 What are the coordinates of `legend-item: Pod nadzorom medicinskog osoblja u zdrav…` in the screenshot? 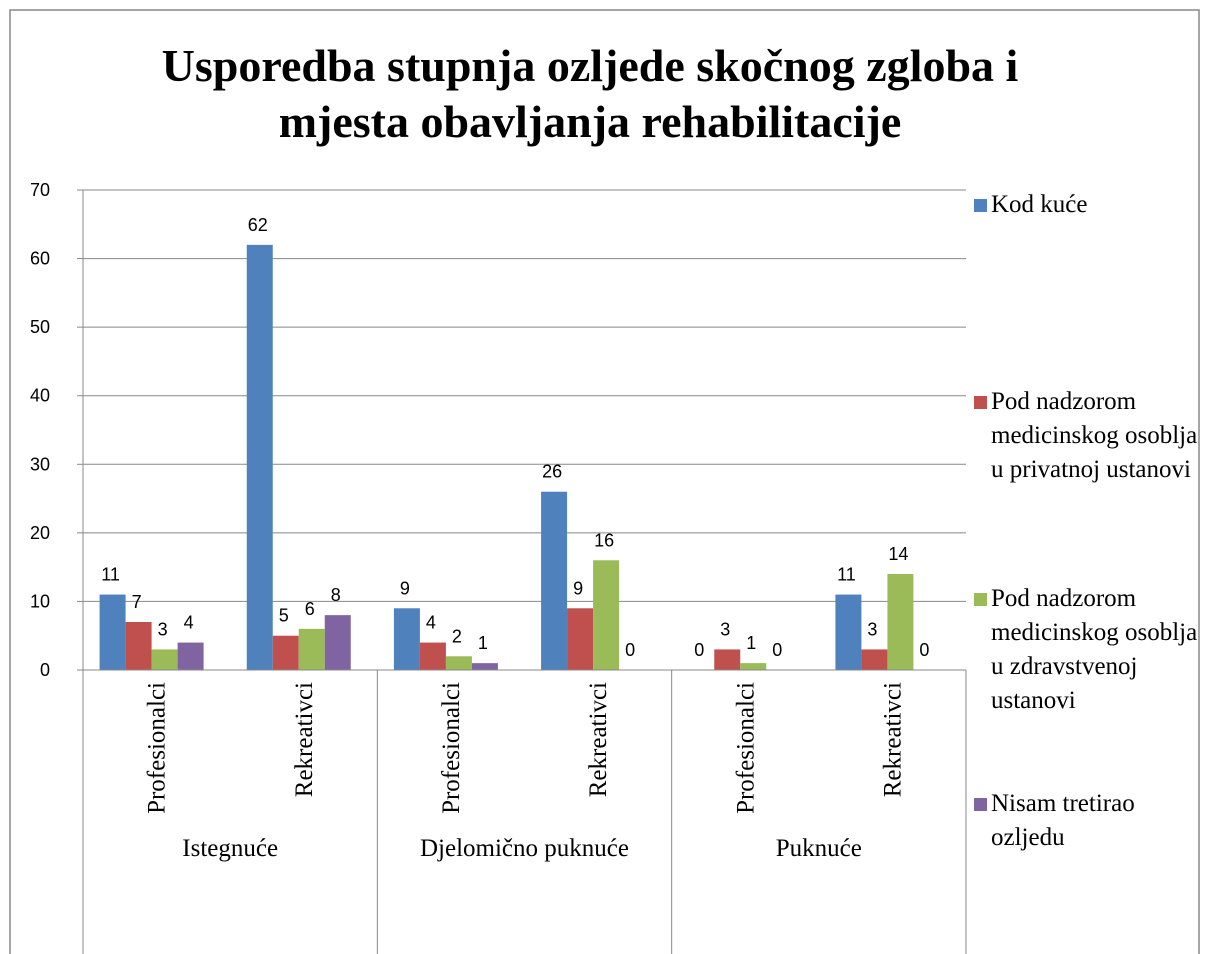 It's located at (1086, 650).